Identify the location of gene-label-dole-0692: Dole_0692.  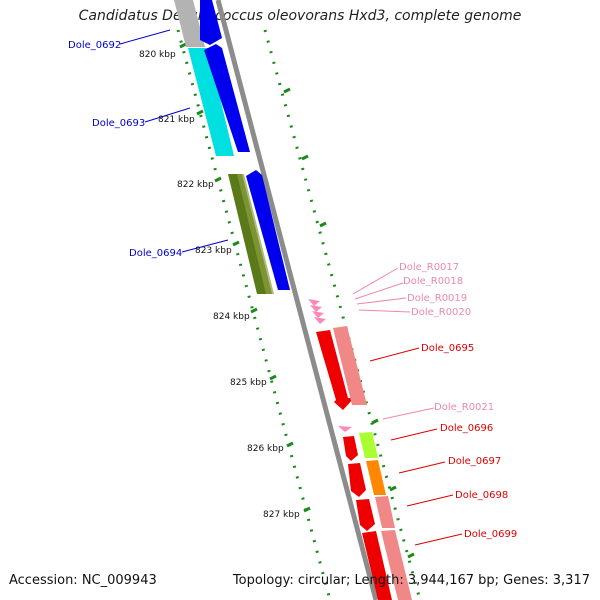
(94, 45).